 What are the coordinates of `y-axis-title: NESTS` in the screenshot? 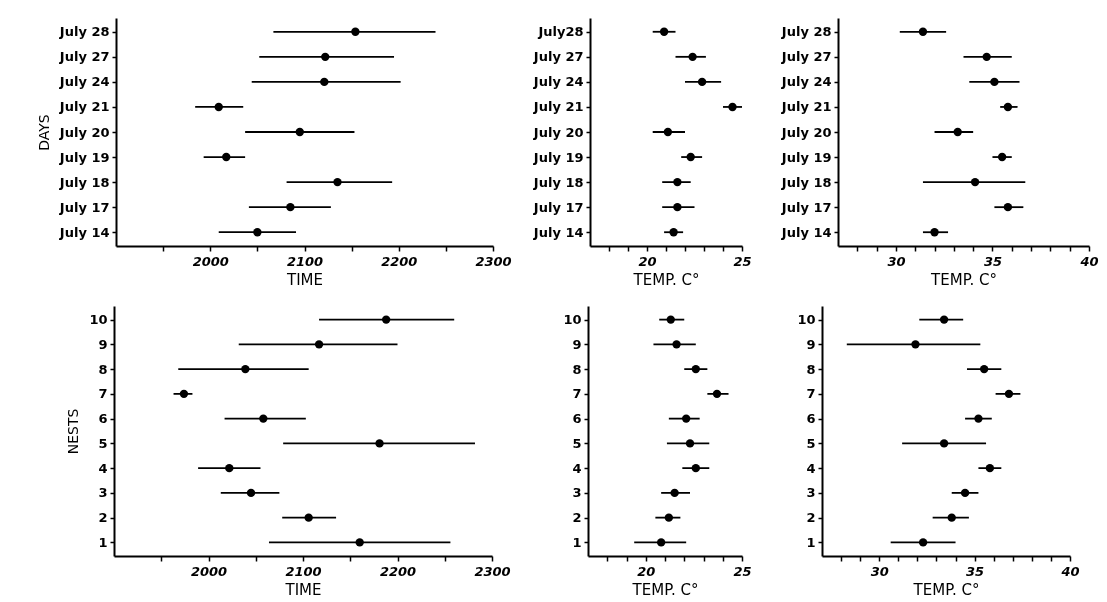 It's located at (73, 431).